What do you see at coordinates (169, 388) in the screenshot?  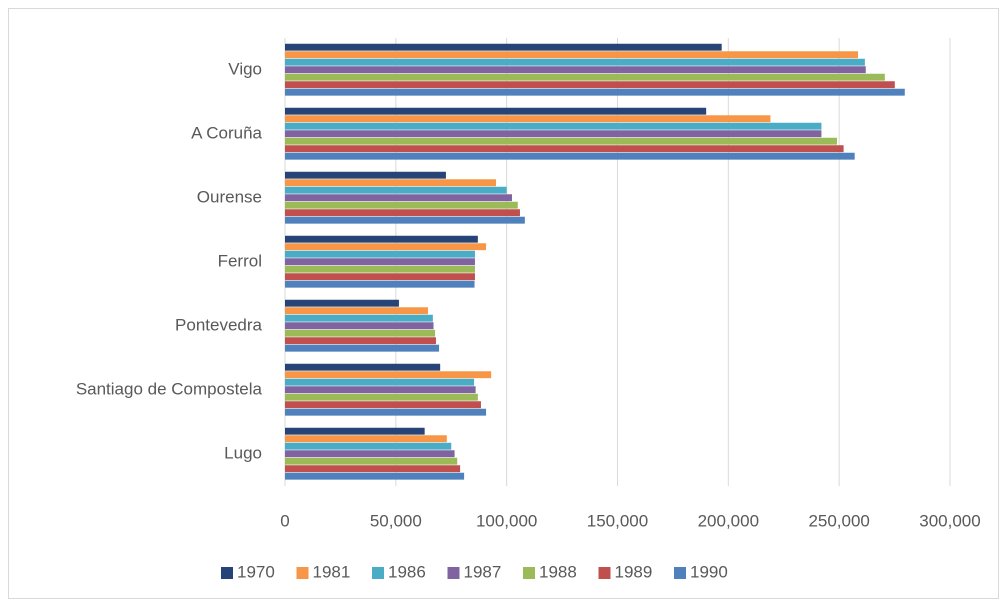 I see `y-tick-label: Santiago de Compostela` at bounding box center [169, 388].